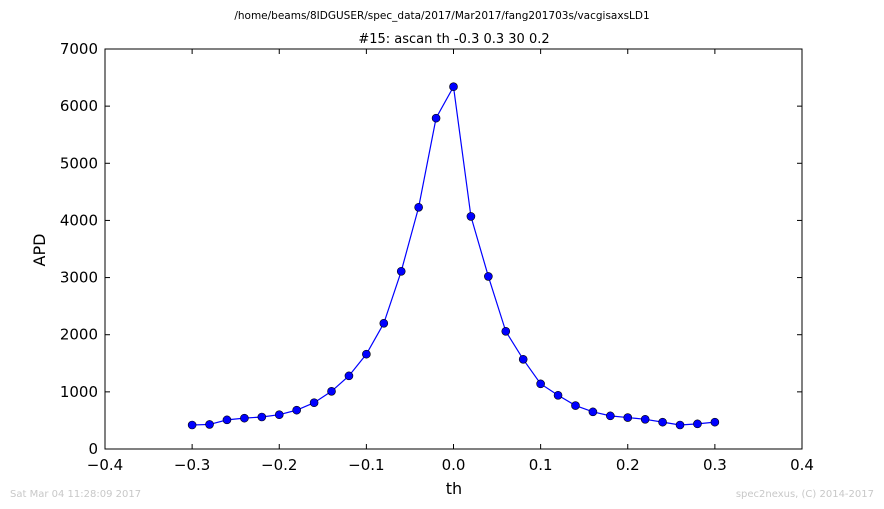 The width and height of the screenshot is (884, 509). I want to click on credit-label: spec2nexus, (C) 2014-2017, so click(804, 494).